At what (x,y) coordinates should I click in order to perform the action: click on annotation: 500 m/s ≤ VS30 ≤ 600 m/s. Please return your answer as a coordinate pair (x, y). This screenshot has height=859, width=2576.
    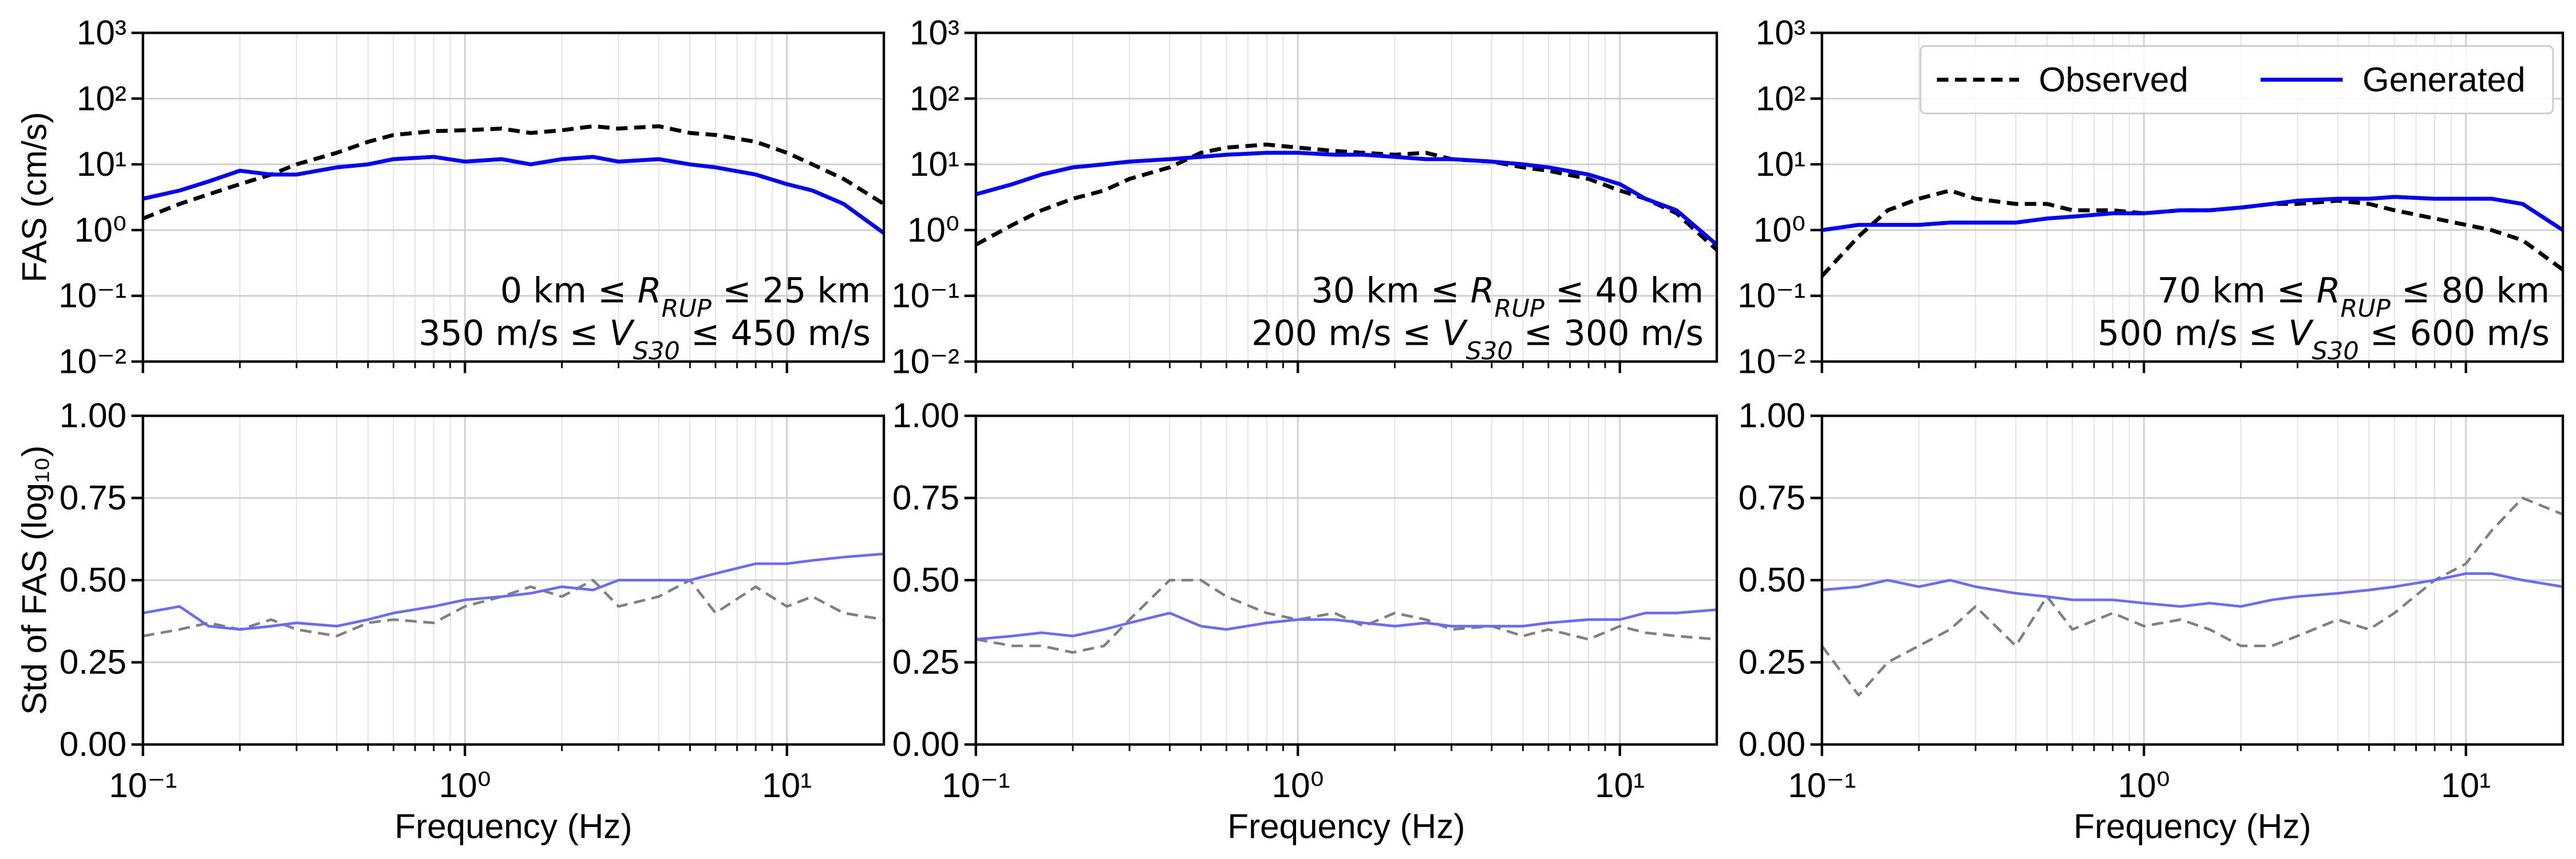
    Looking at the image, I should click on (2323, 340).